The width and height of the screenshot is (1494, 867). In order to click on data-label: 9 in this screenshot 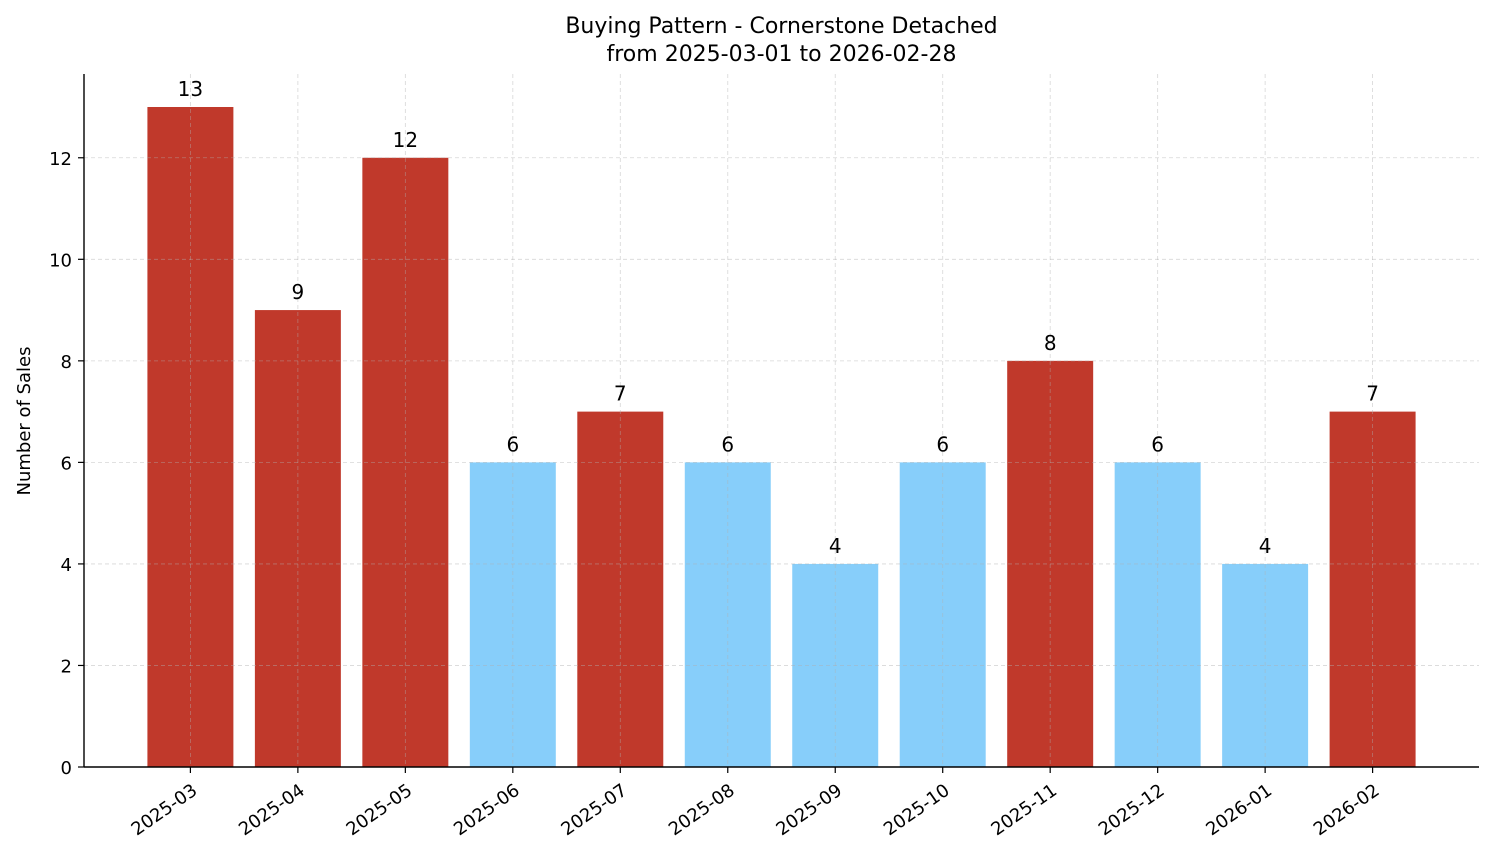, I will do `click(298, 292)`.